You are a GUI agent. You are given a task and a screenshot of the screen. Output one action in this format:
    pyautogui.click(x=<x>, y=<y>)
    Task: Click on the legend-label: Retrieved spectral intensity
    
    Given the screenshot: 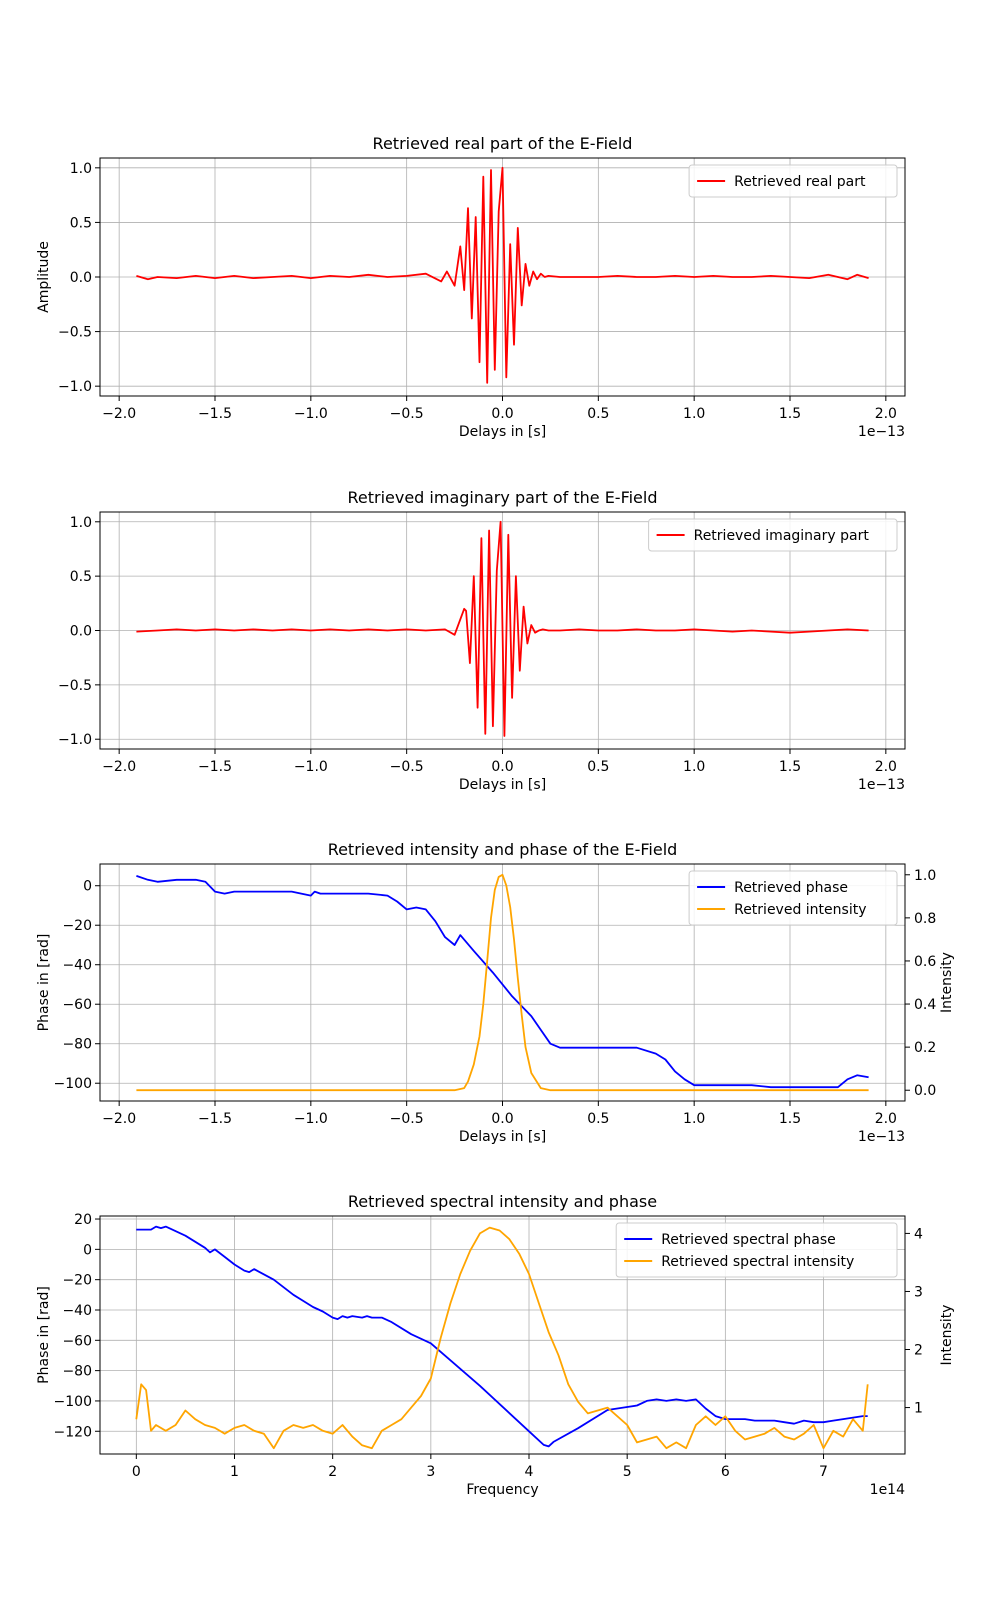 What is the action you would take?
    pyautogui.click(x=757, y=1262)
    